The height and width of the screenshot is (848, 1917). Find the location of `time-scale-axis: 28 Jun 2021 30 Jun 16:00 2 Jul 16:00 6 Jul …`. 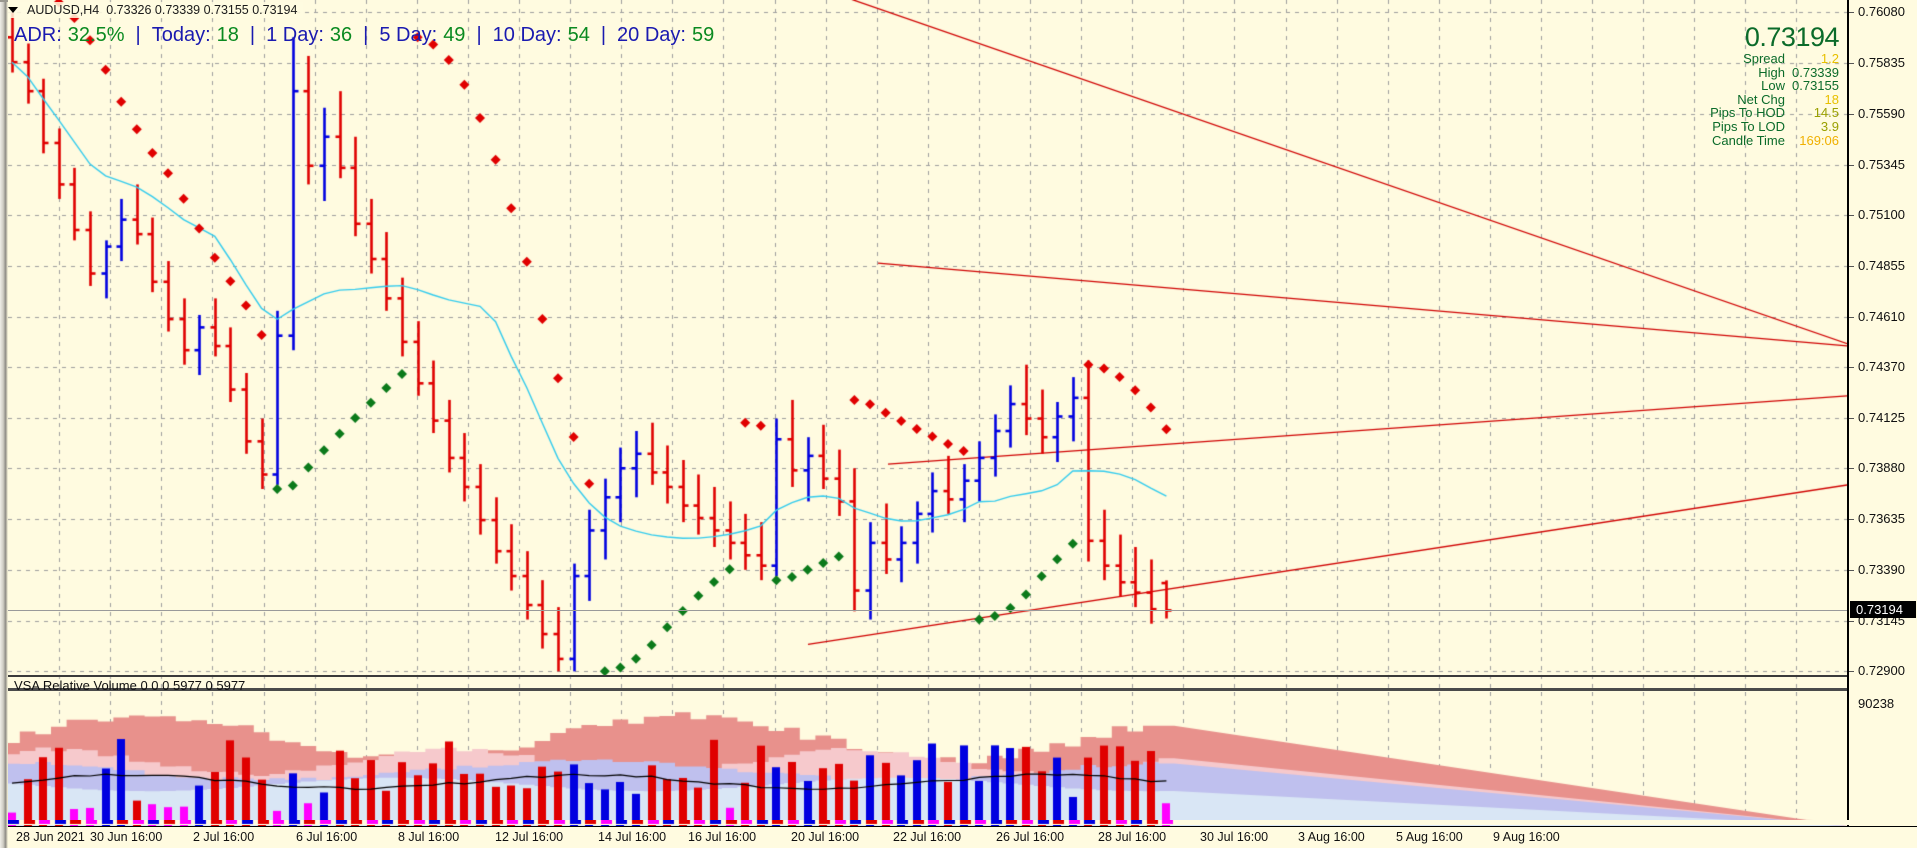

time-scale-axis: 28 Jun 2021 30 Jun 16:00 2 Jul 16:00 6 Jul … is located at coordinates (962, 837).